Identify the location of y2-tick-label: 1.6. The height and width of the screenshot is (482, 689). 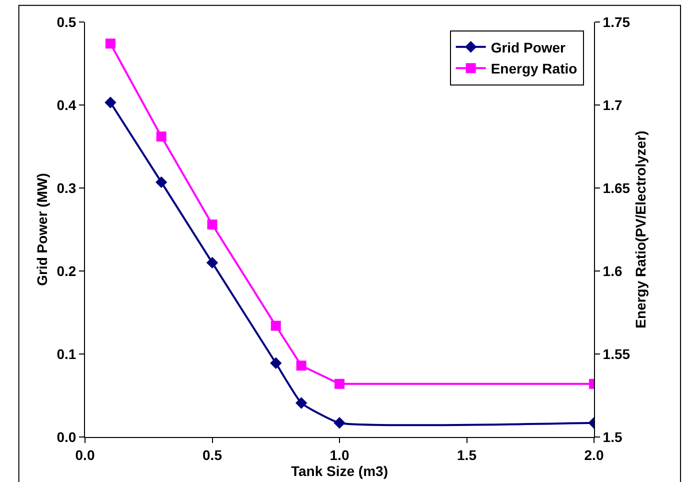
(612, 270).